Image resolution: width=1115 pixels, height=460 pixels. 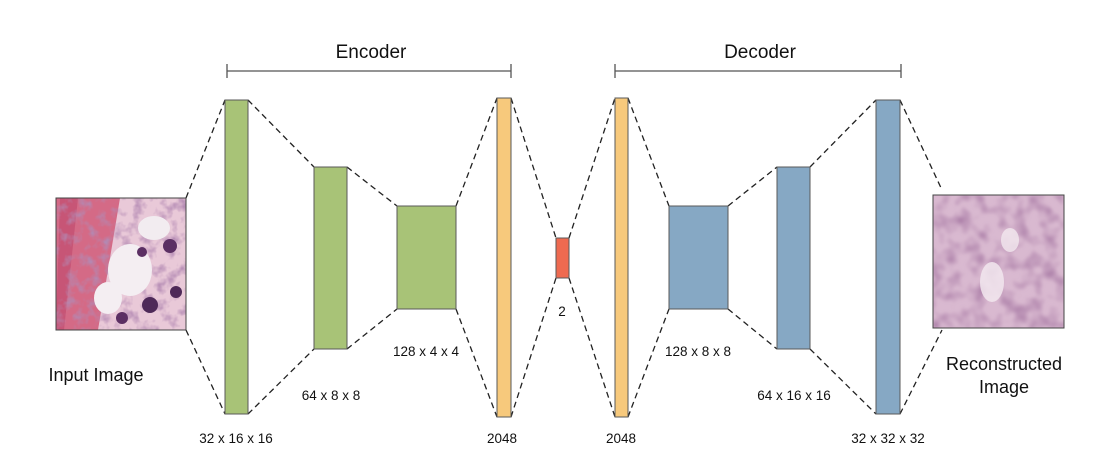 What do you see at coordinates (95, 375) in the screenshot?
I see `input-image-label: Input Image` at bounding box center [95, 375].